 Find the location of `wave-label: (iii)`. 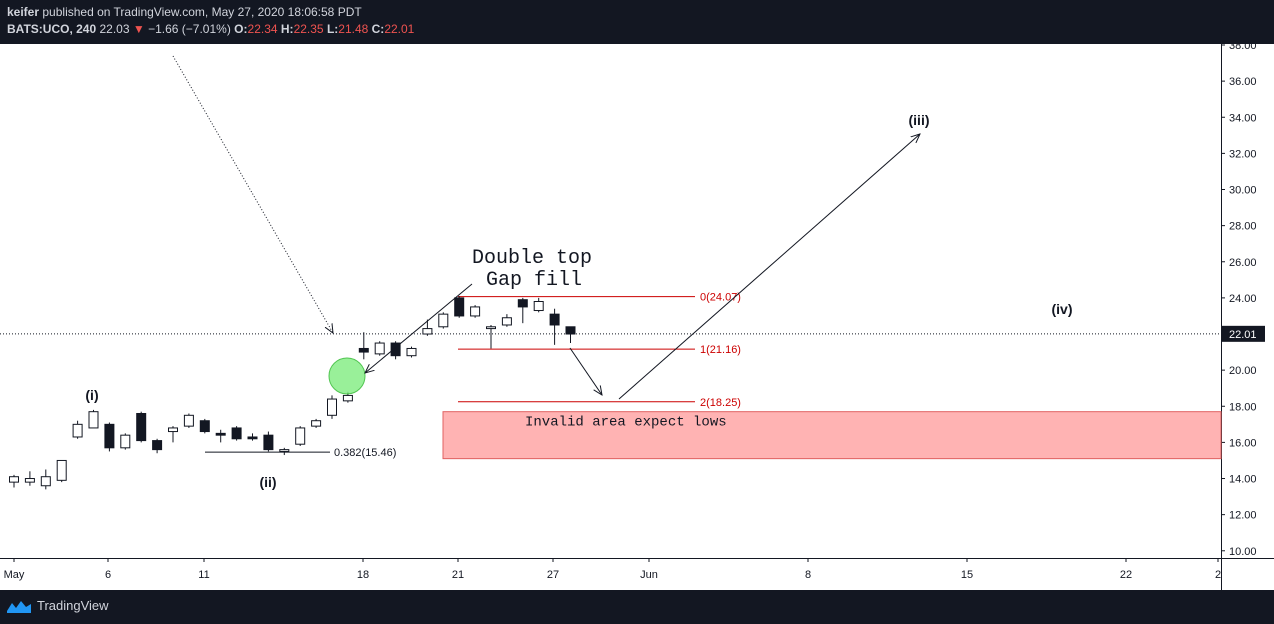

wave-label: (iii) is located at coordinates (919, 120).